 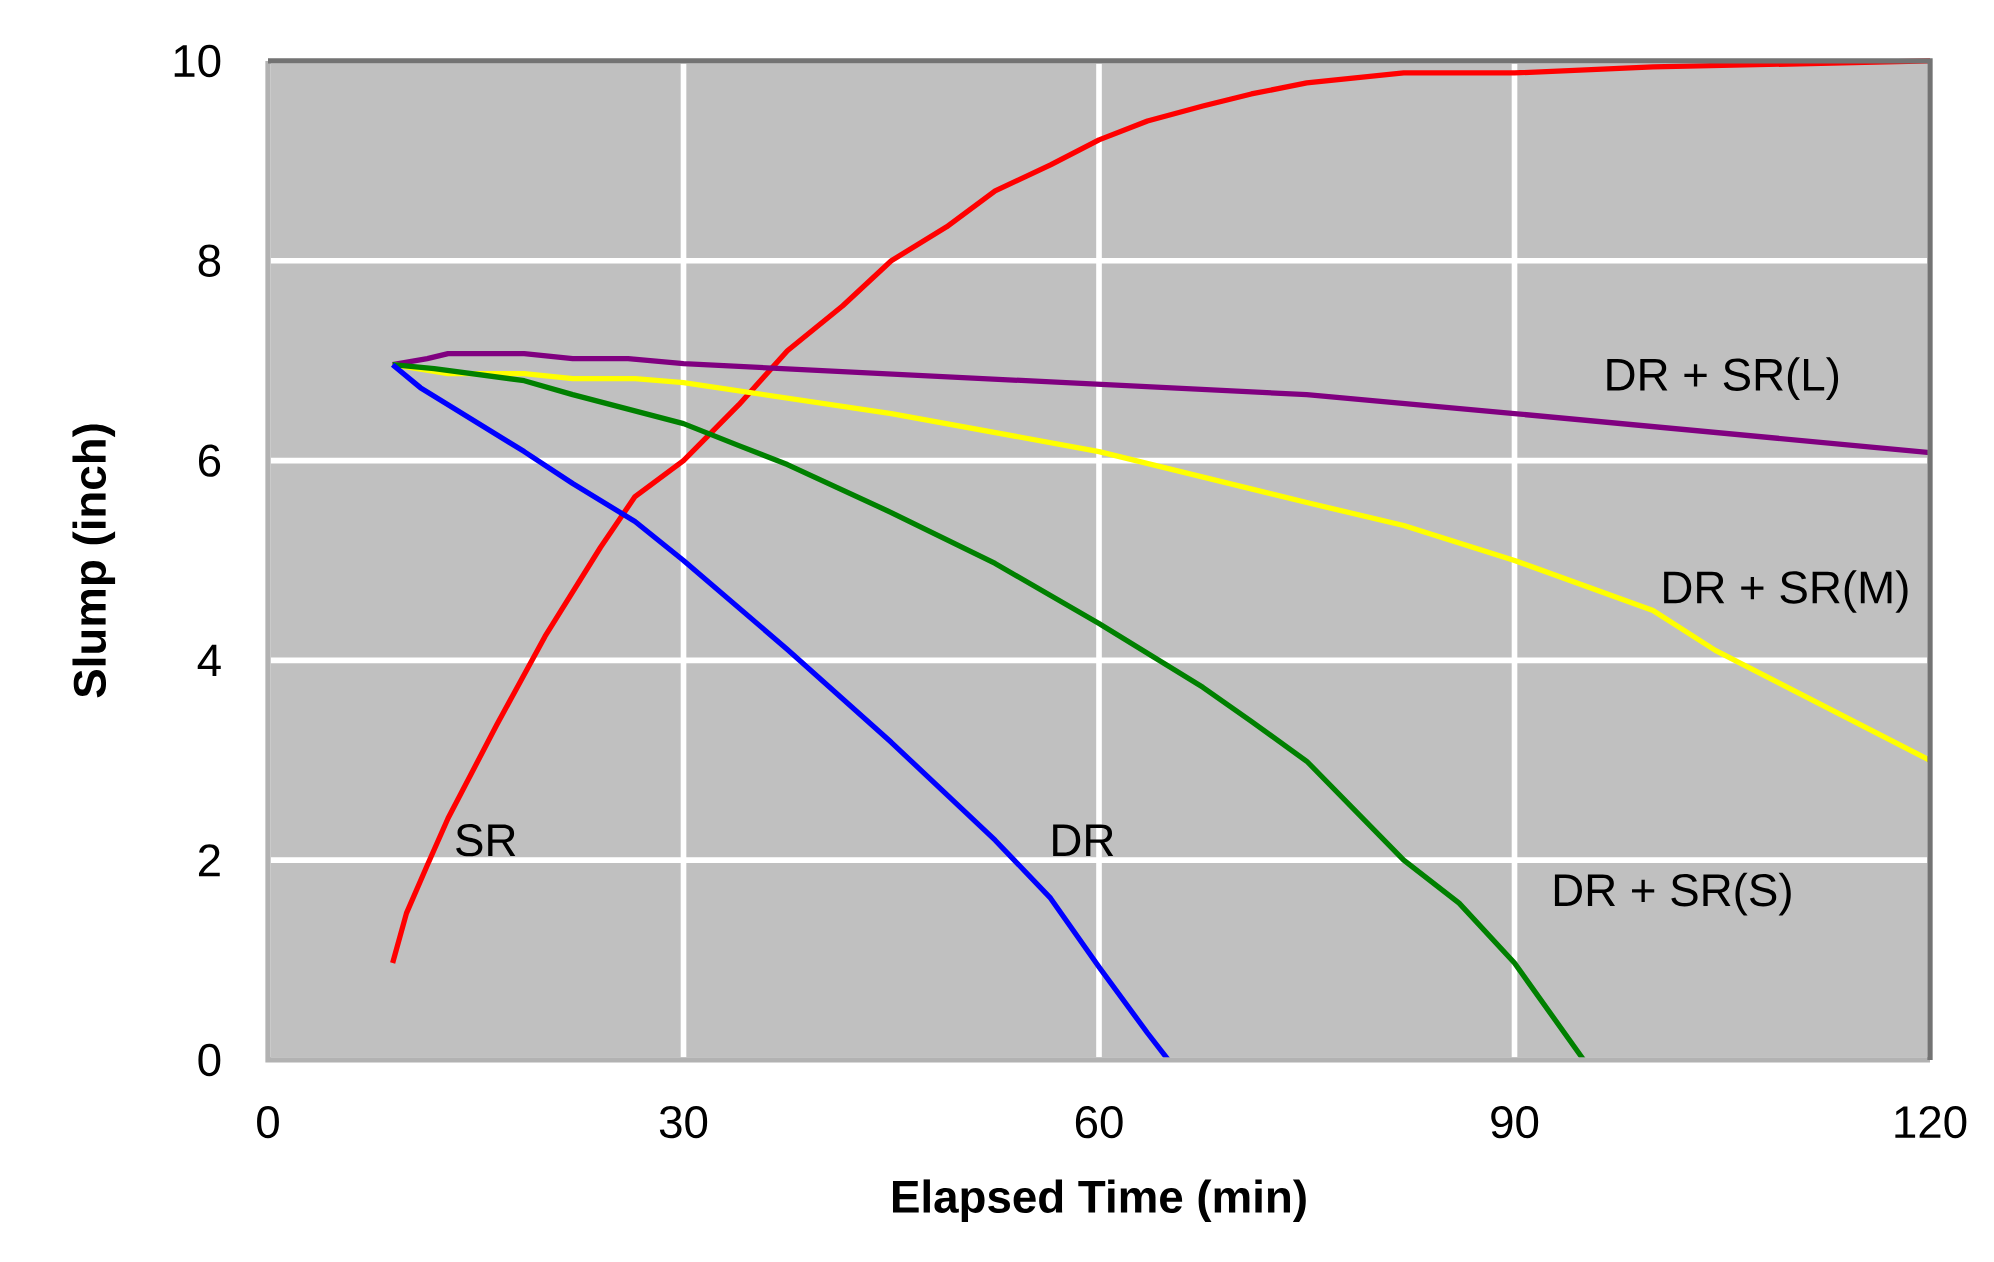 What do you see at coordinates (209, 1060) in the screenshot?
I see `y-tick-label: 0` at bounding box center [209, 1060].